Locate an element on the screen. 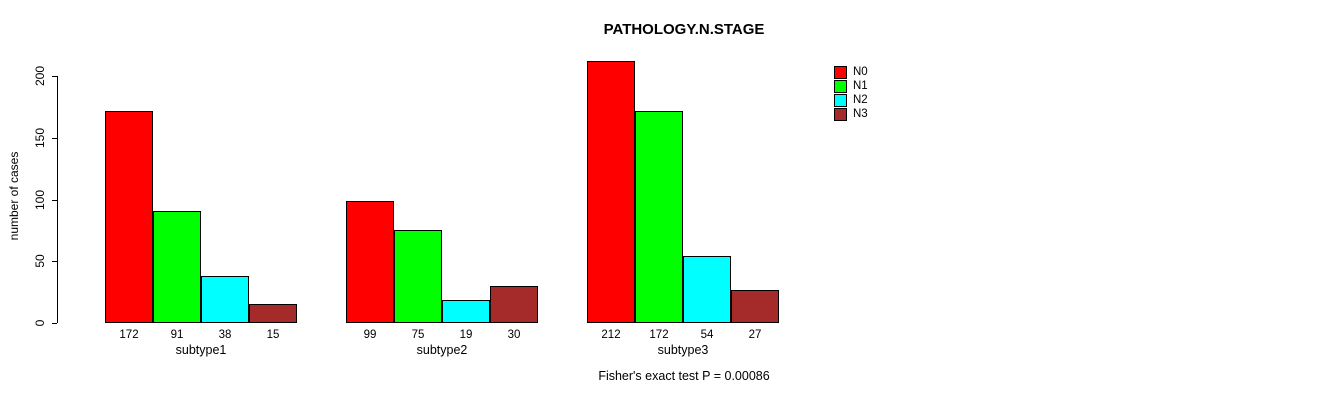 This screenshot has height=400, width=1340. bar-N2-subtype3 is located at coordinates (707, 289).